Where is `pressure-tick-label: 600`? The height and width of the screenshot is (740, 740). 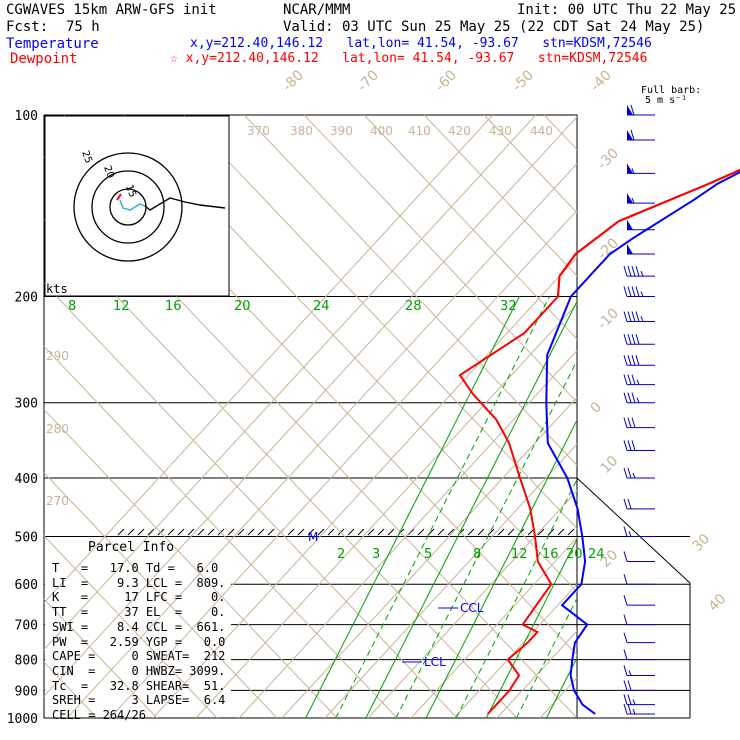
pressure-tick-label: 600 is located at coordinates (26, 585).